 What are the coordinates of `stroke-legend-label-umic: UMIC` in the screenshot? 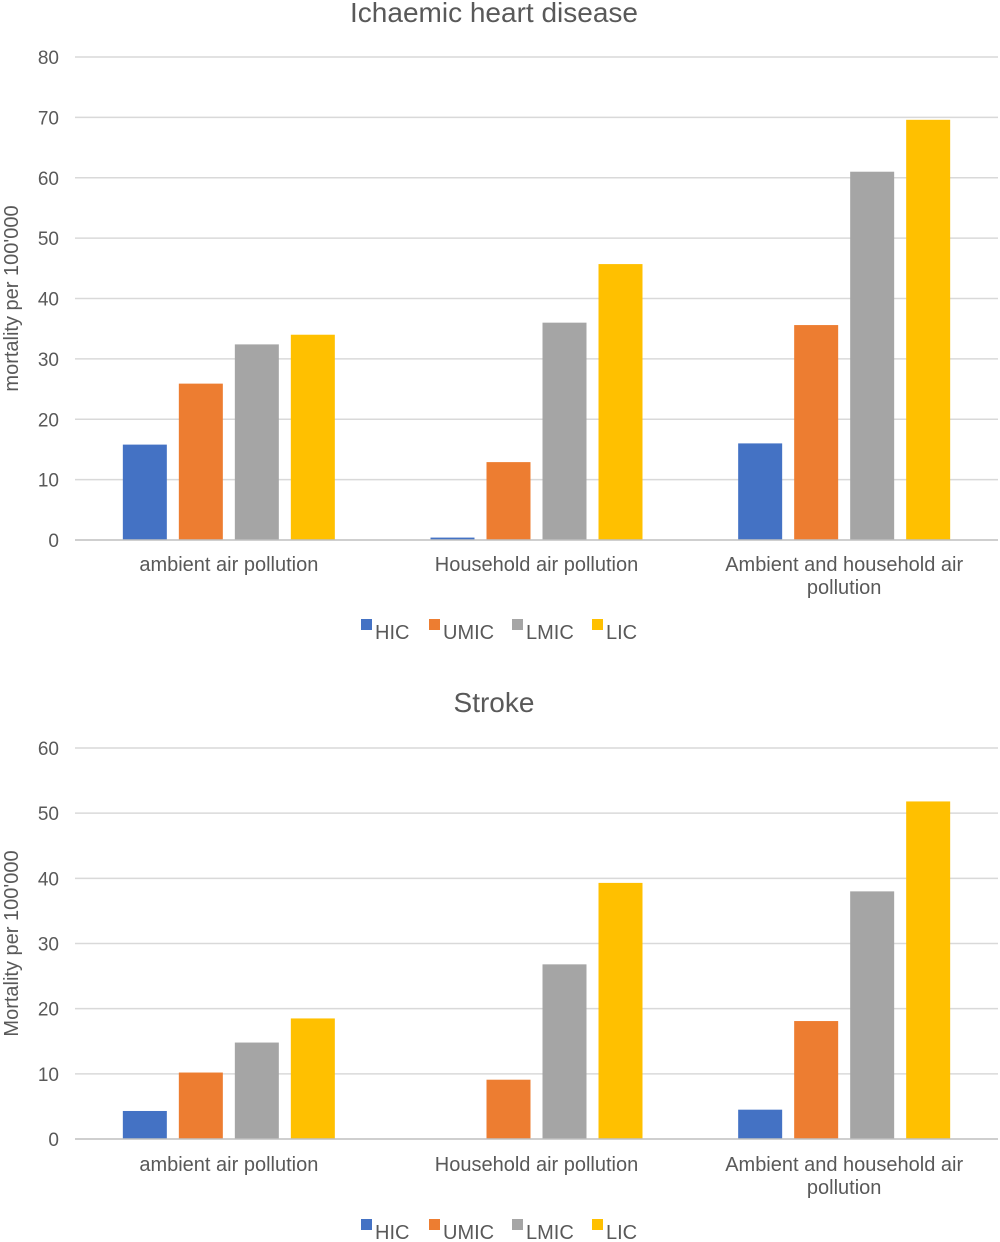 It's located at (468, 1232).